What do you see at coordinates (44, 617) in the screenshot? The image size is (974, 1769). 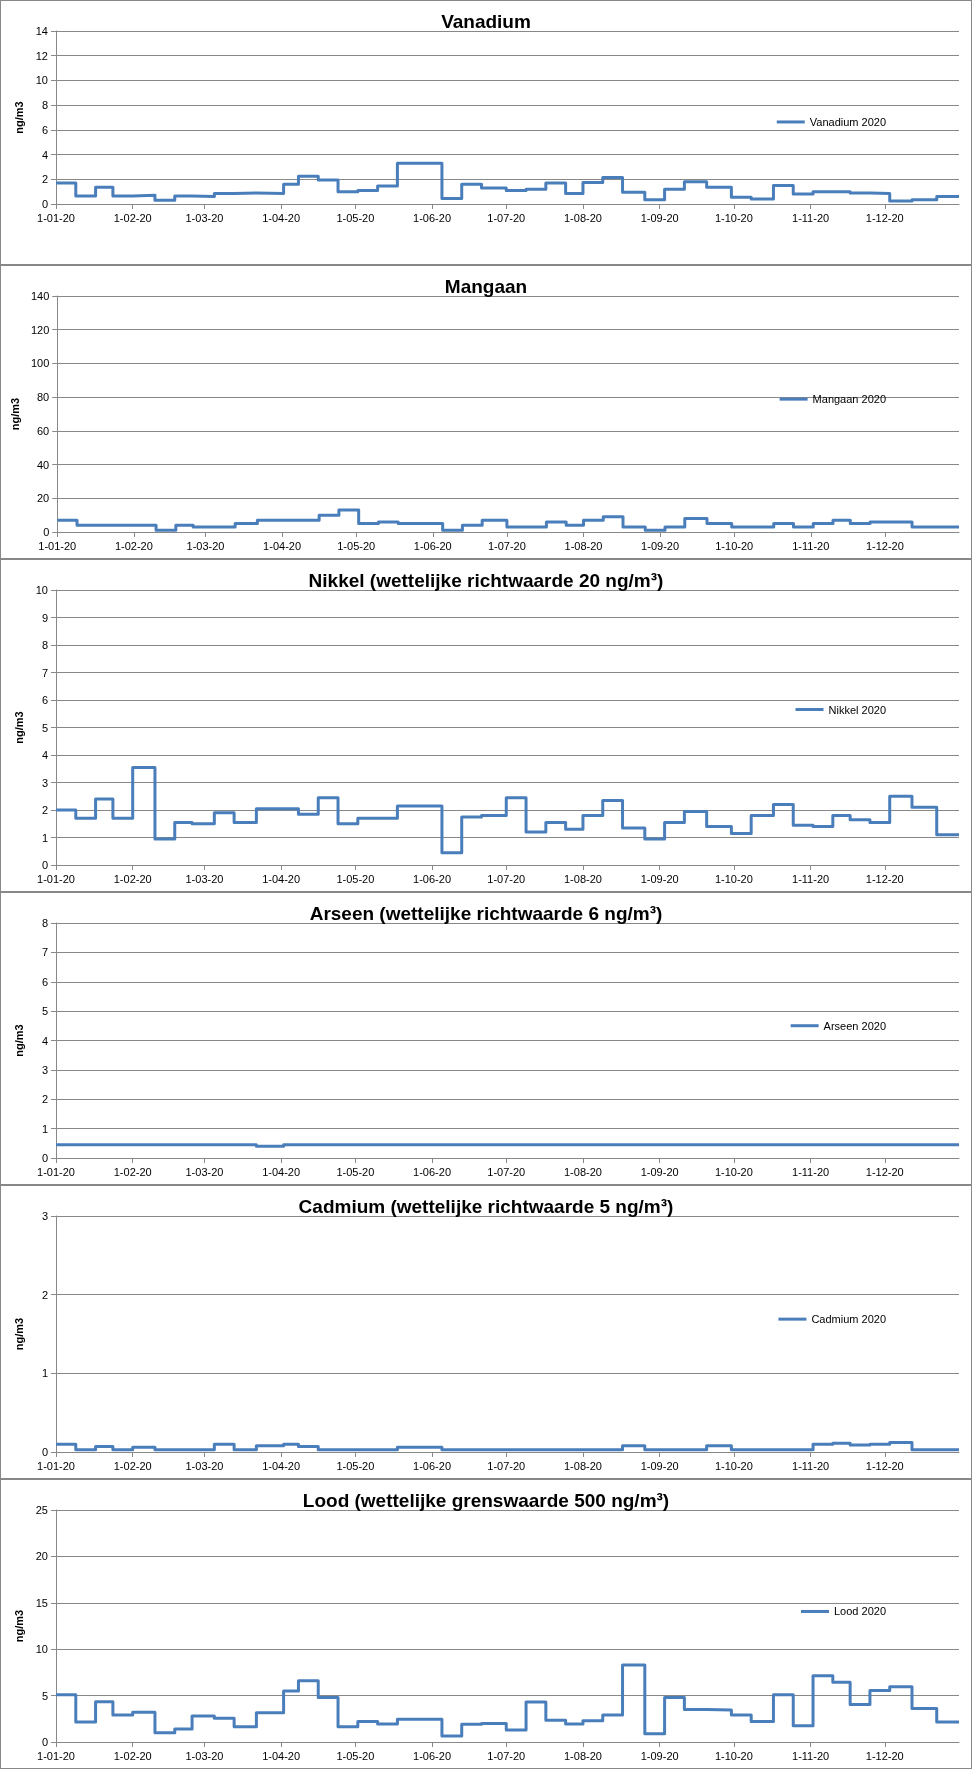 I see `y-tick-label: 9` at bounding box center [44, 617].